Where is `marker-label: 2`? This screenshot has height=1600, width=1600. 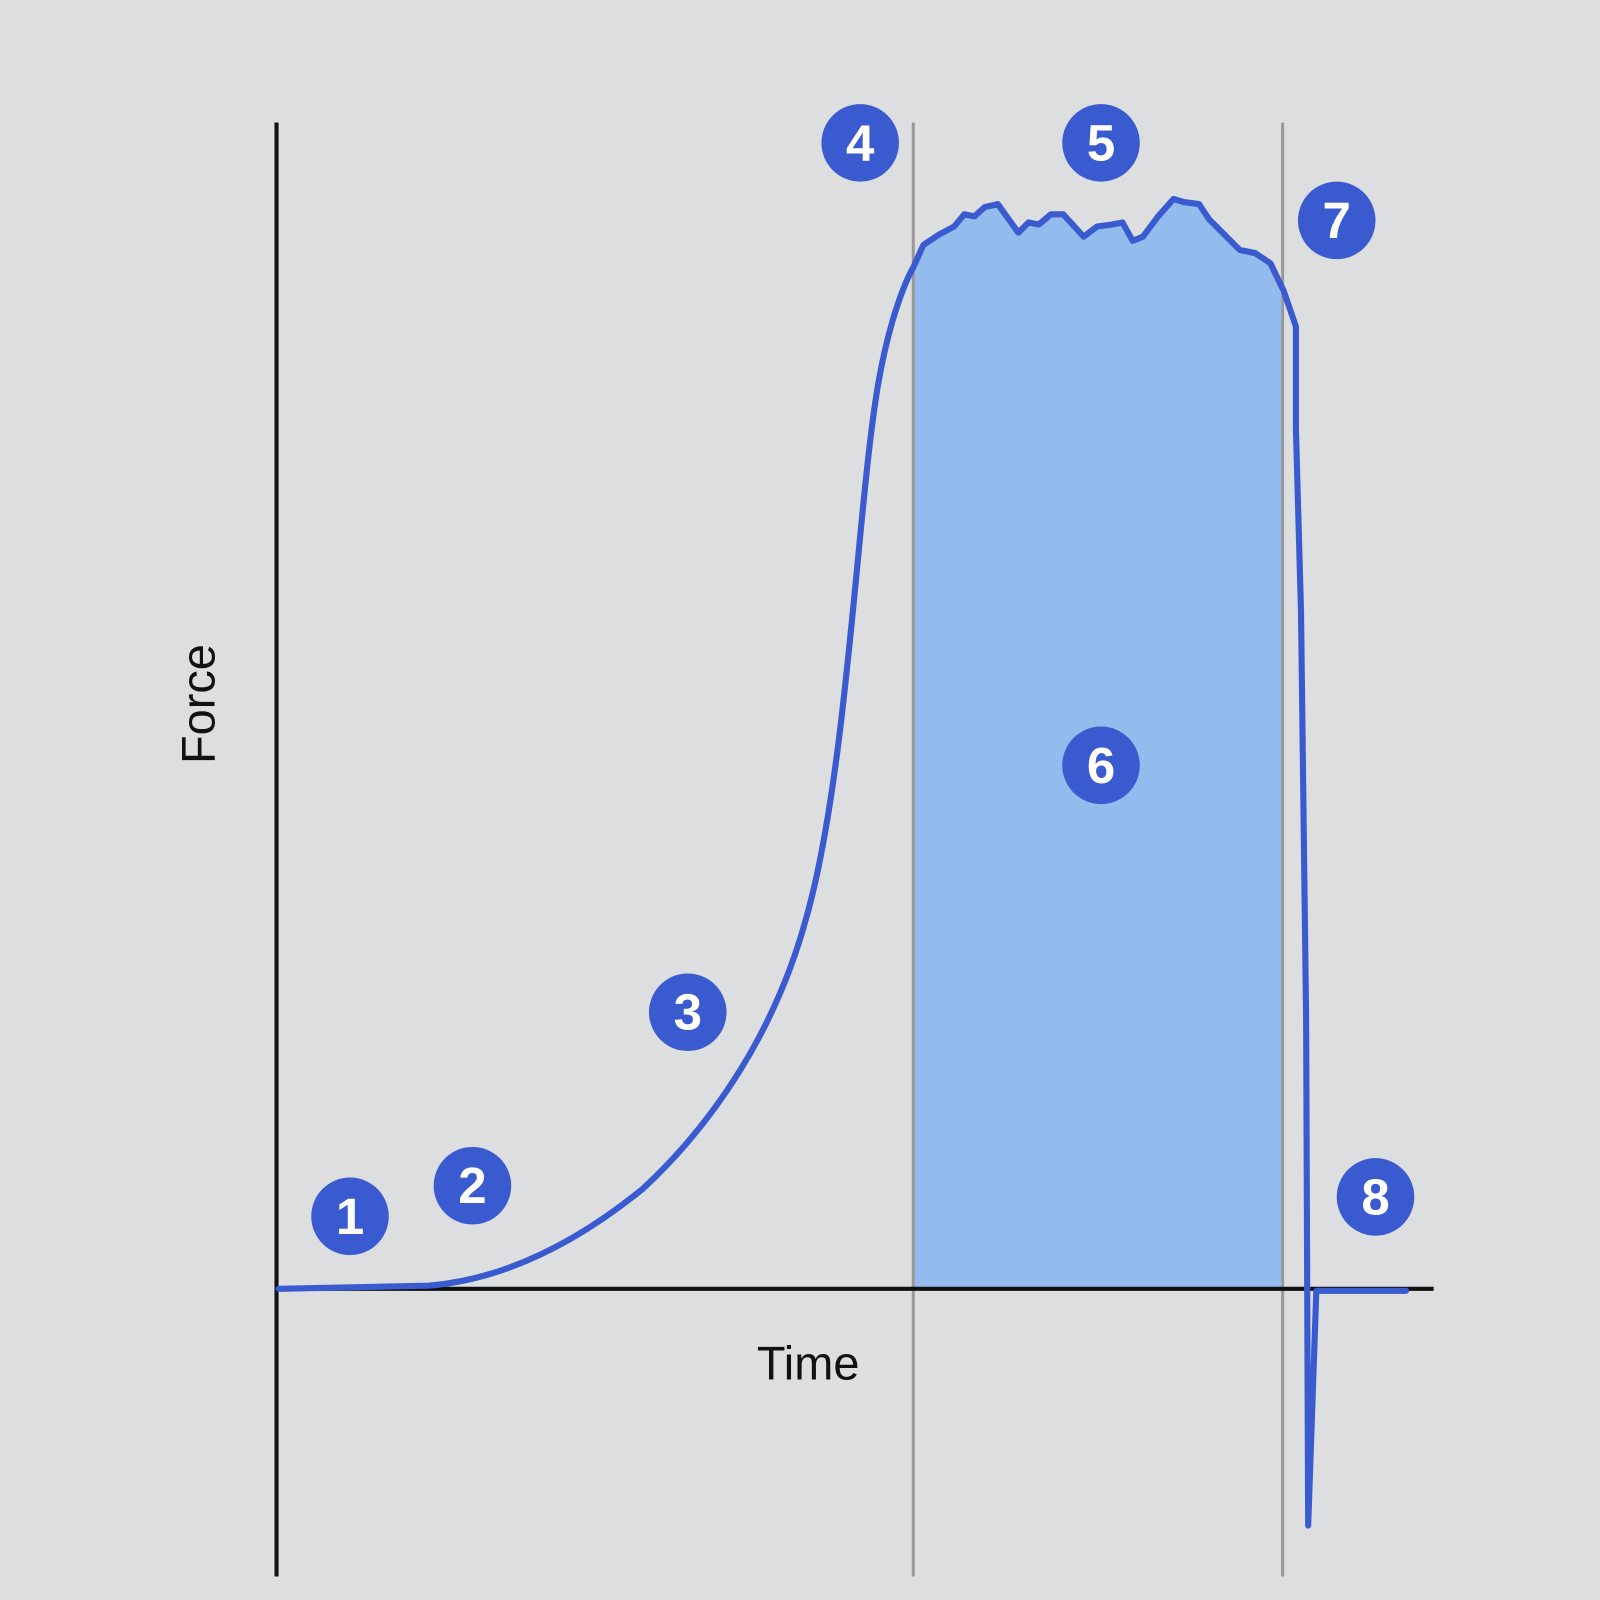
marker-label: 2 is located at coordinates (472, 1185).